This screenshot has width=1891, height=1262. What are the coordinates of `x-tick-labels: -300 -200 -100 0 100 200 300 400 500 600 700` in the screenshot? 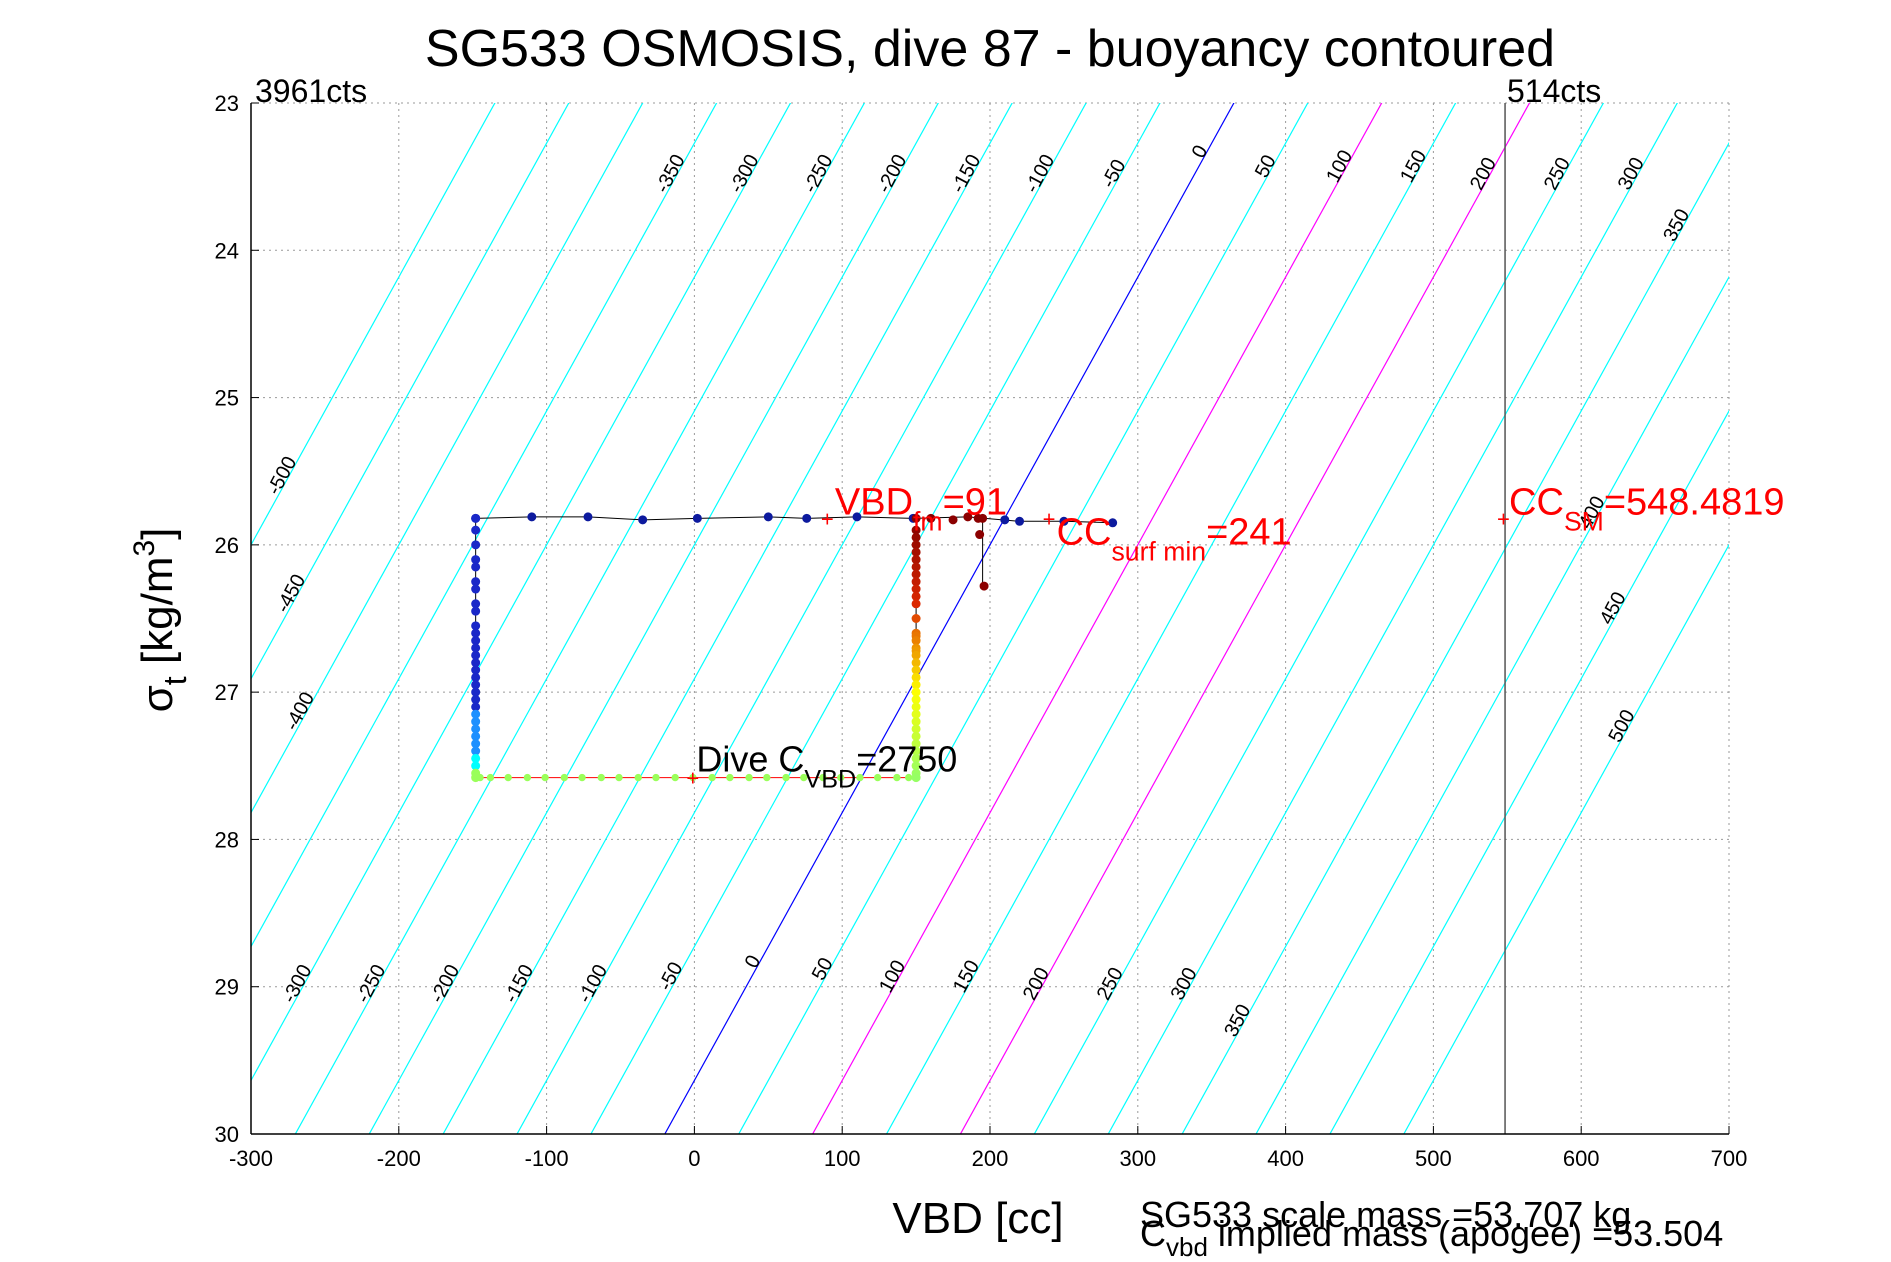 It's located at (988, 1158).